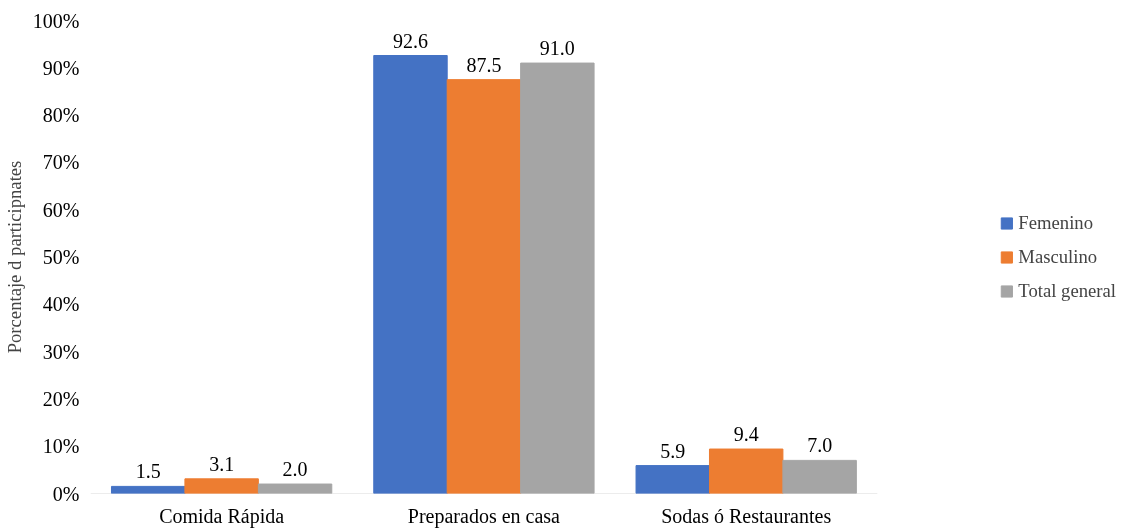 This screenshot has height=529, width=1131. Describe the element at coordinates (148, 471) in the screenshot. I see `data-label: 1.5` at that location.